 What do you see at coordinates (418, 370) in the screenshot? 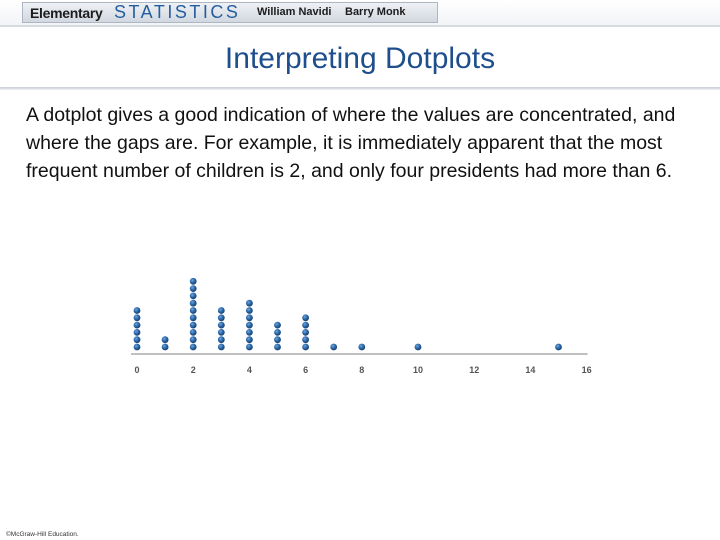
I see `x-tick-label-10: 10` at bounding box center [418, 370].